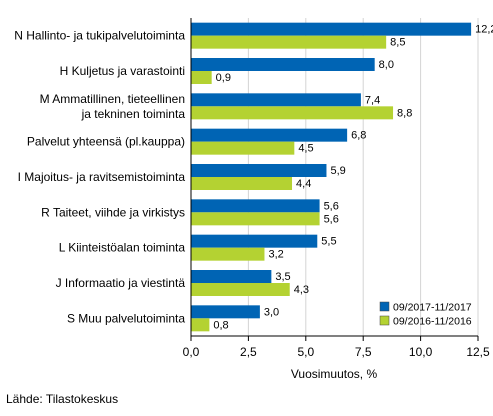 This screenshot has width=493, height=416. Describe the element at coordinates (113, 212) in the screenshot. I see `category-label: R Taiteet, viihde ja virkistys` at that location.